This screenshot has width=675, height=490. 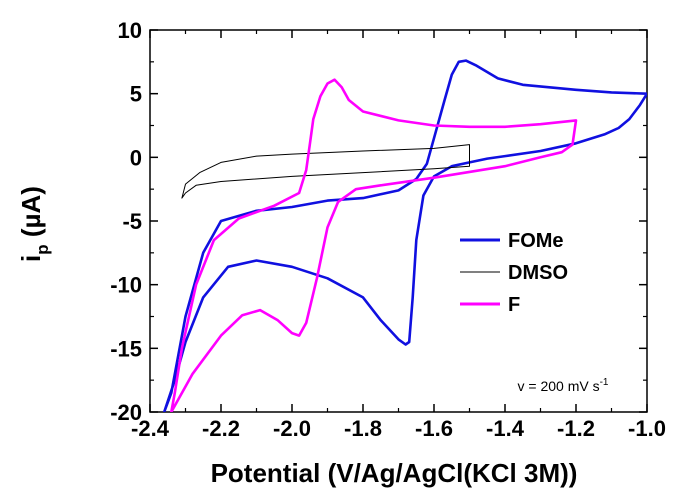 I want to click on x-tick-label: -1.2, so click(x=576, y=428).